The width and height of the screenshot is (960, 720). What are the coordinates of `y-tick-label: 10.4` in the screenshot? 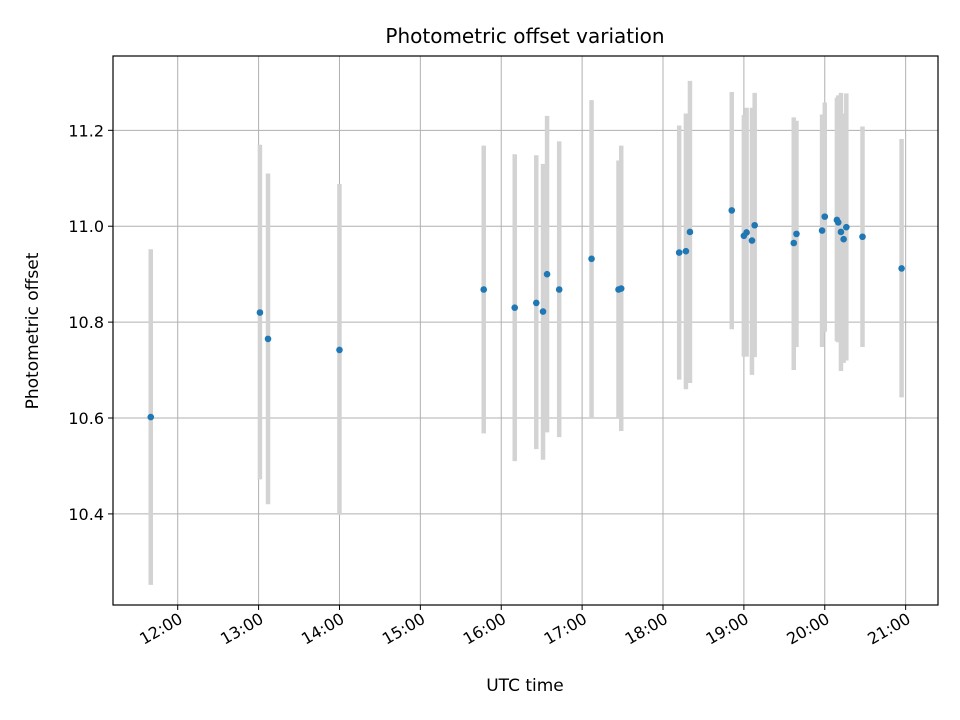 It's located at (86, 514).